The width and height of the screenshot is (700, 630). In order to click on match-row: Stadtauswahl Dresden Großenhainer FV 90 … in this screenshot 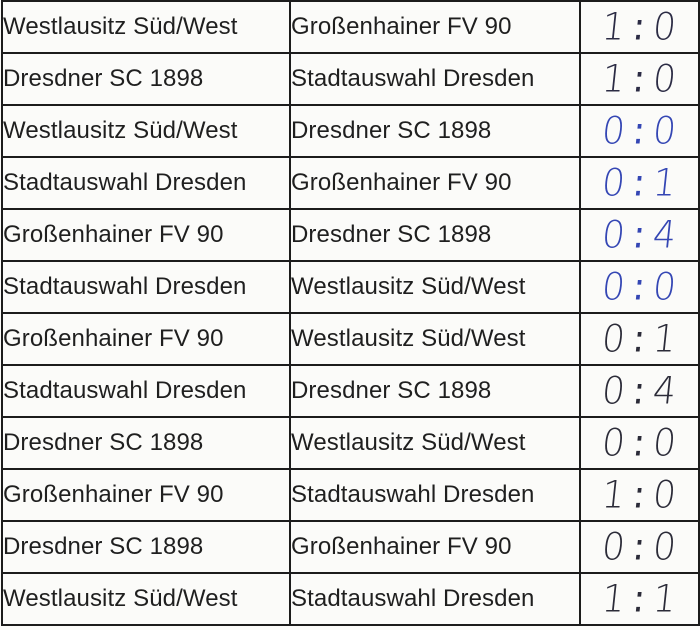, I will do `click(350, 183)`.